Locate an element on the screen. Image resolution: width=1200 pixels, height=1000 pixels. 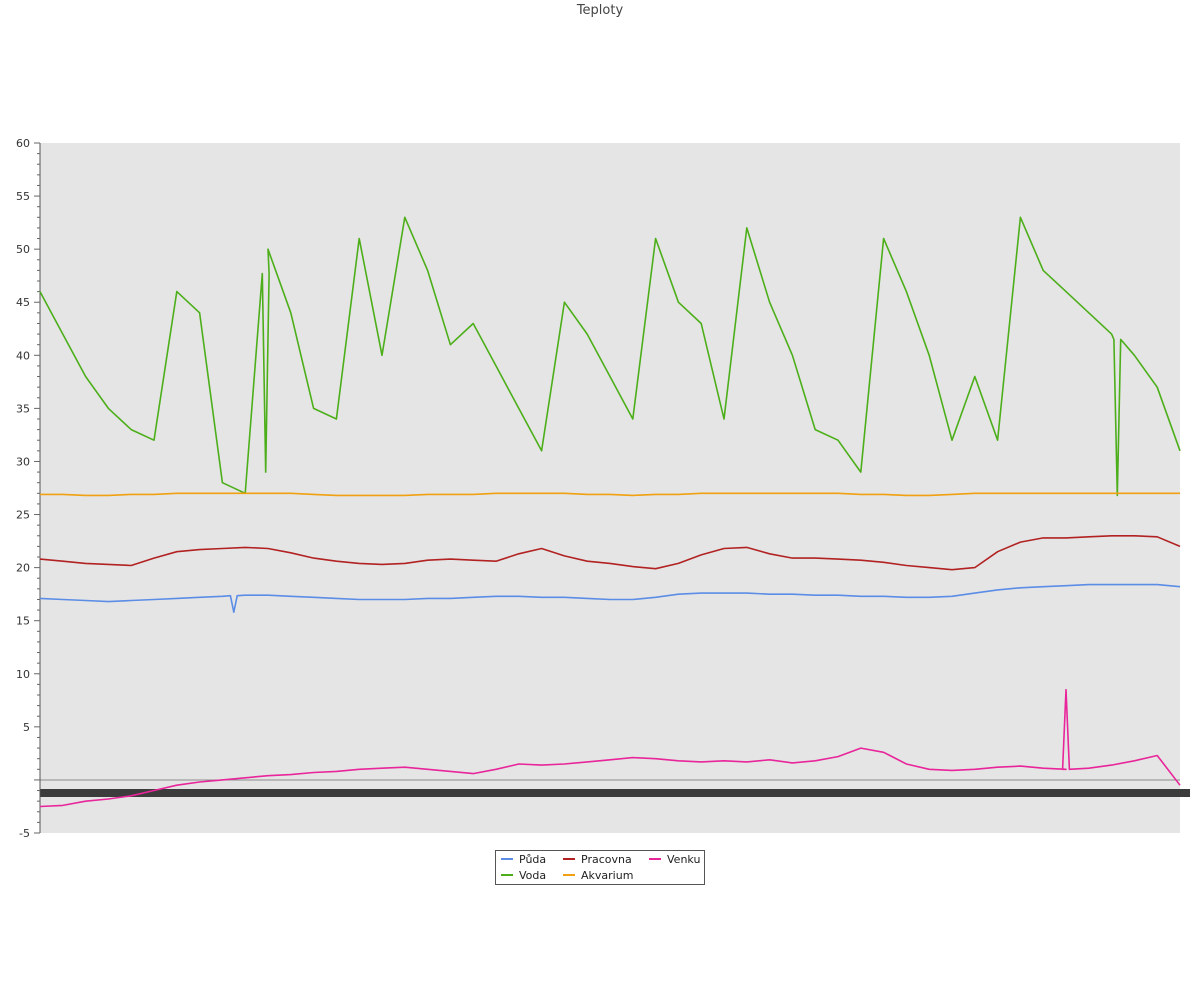
legend: Půda Voda Pracovna Akvarium Venku is located at coordinates (600, 867).